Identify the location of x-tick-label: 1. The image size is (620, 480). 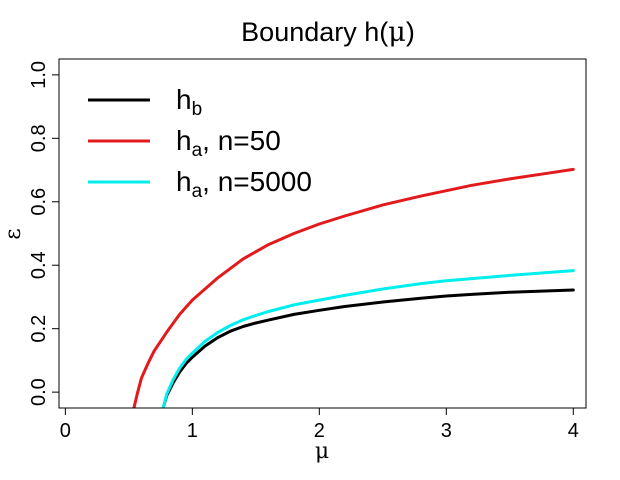
(192, 431).